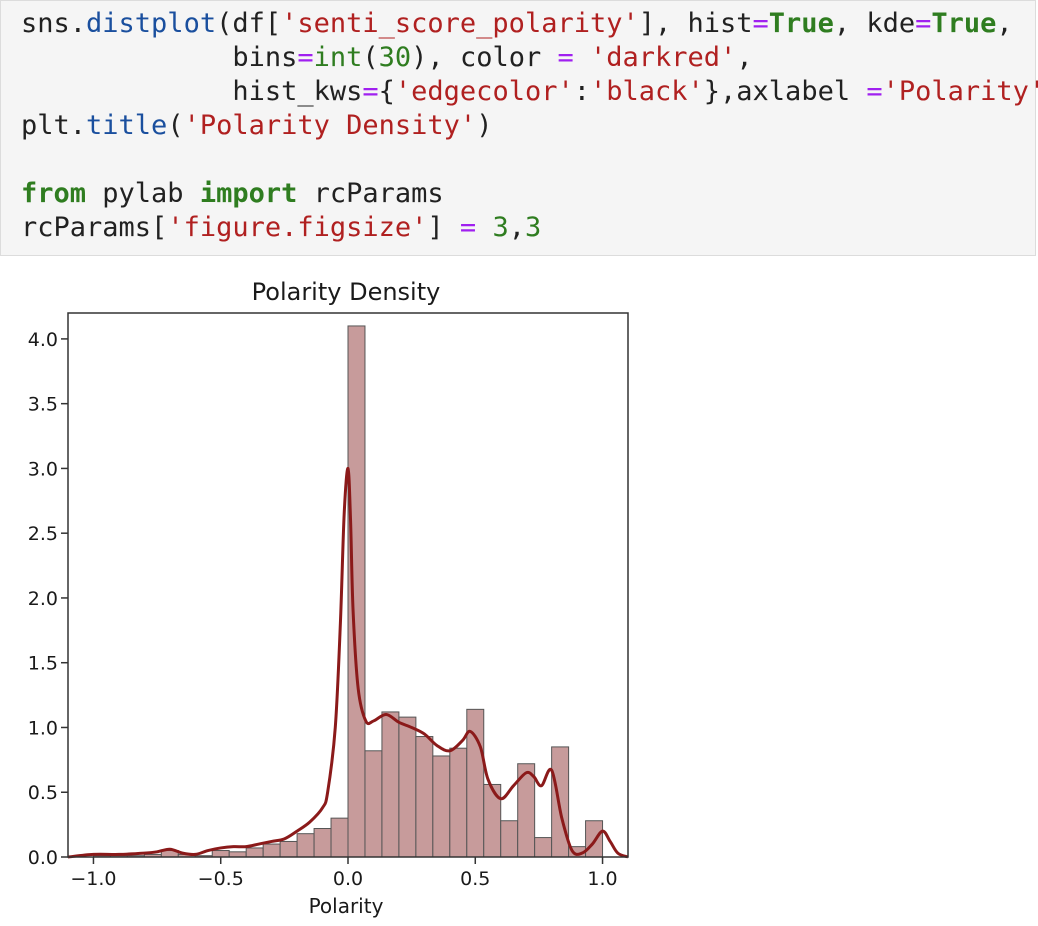  I want to click on code-token: plt., so click(54, 125).